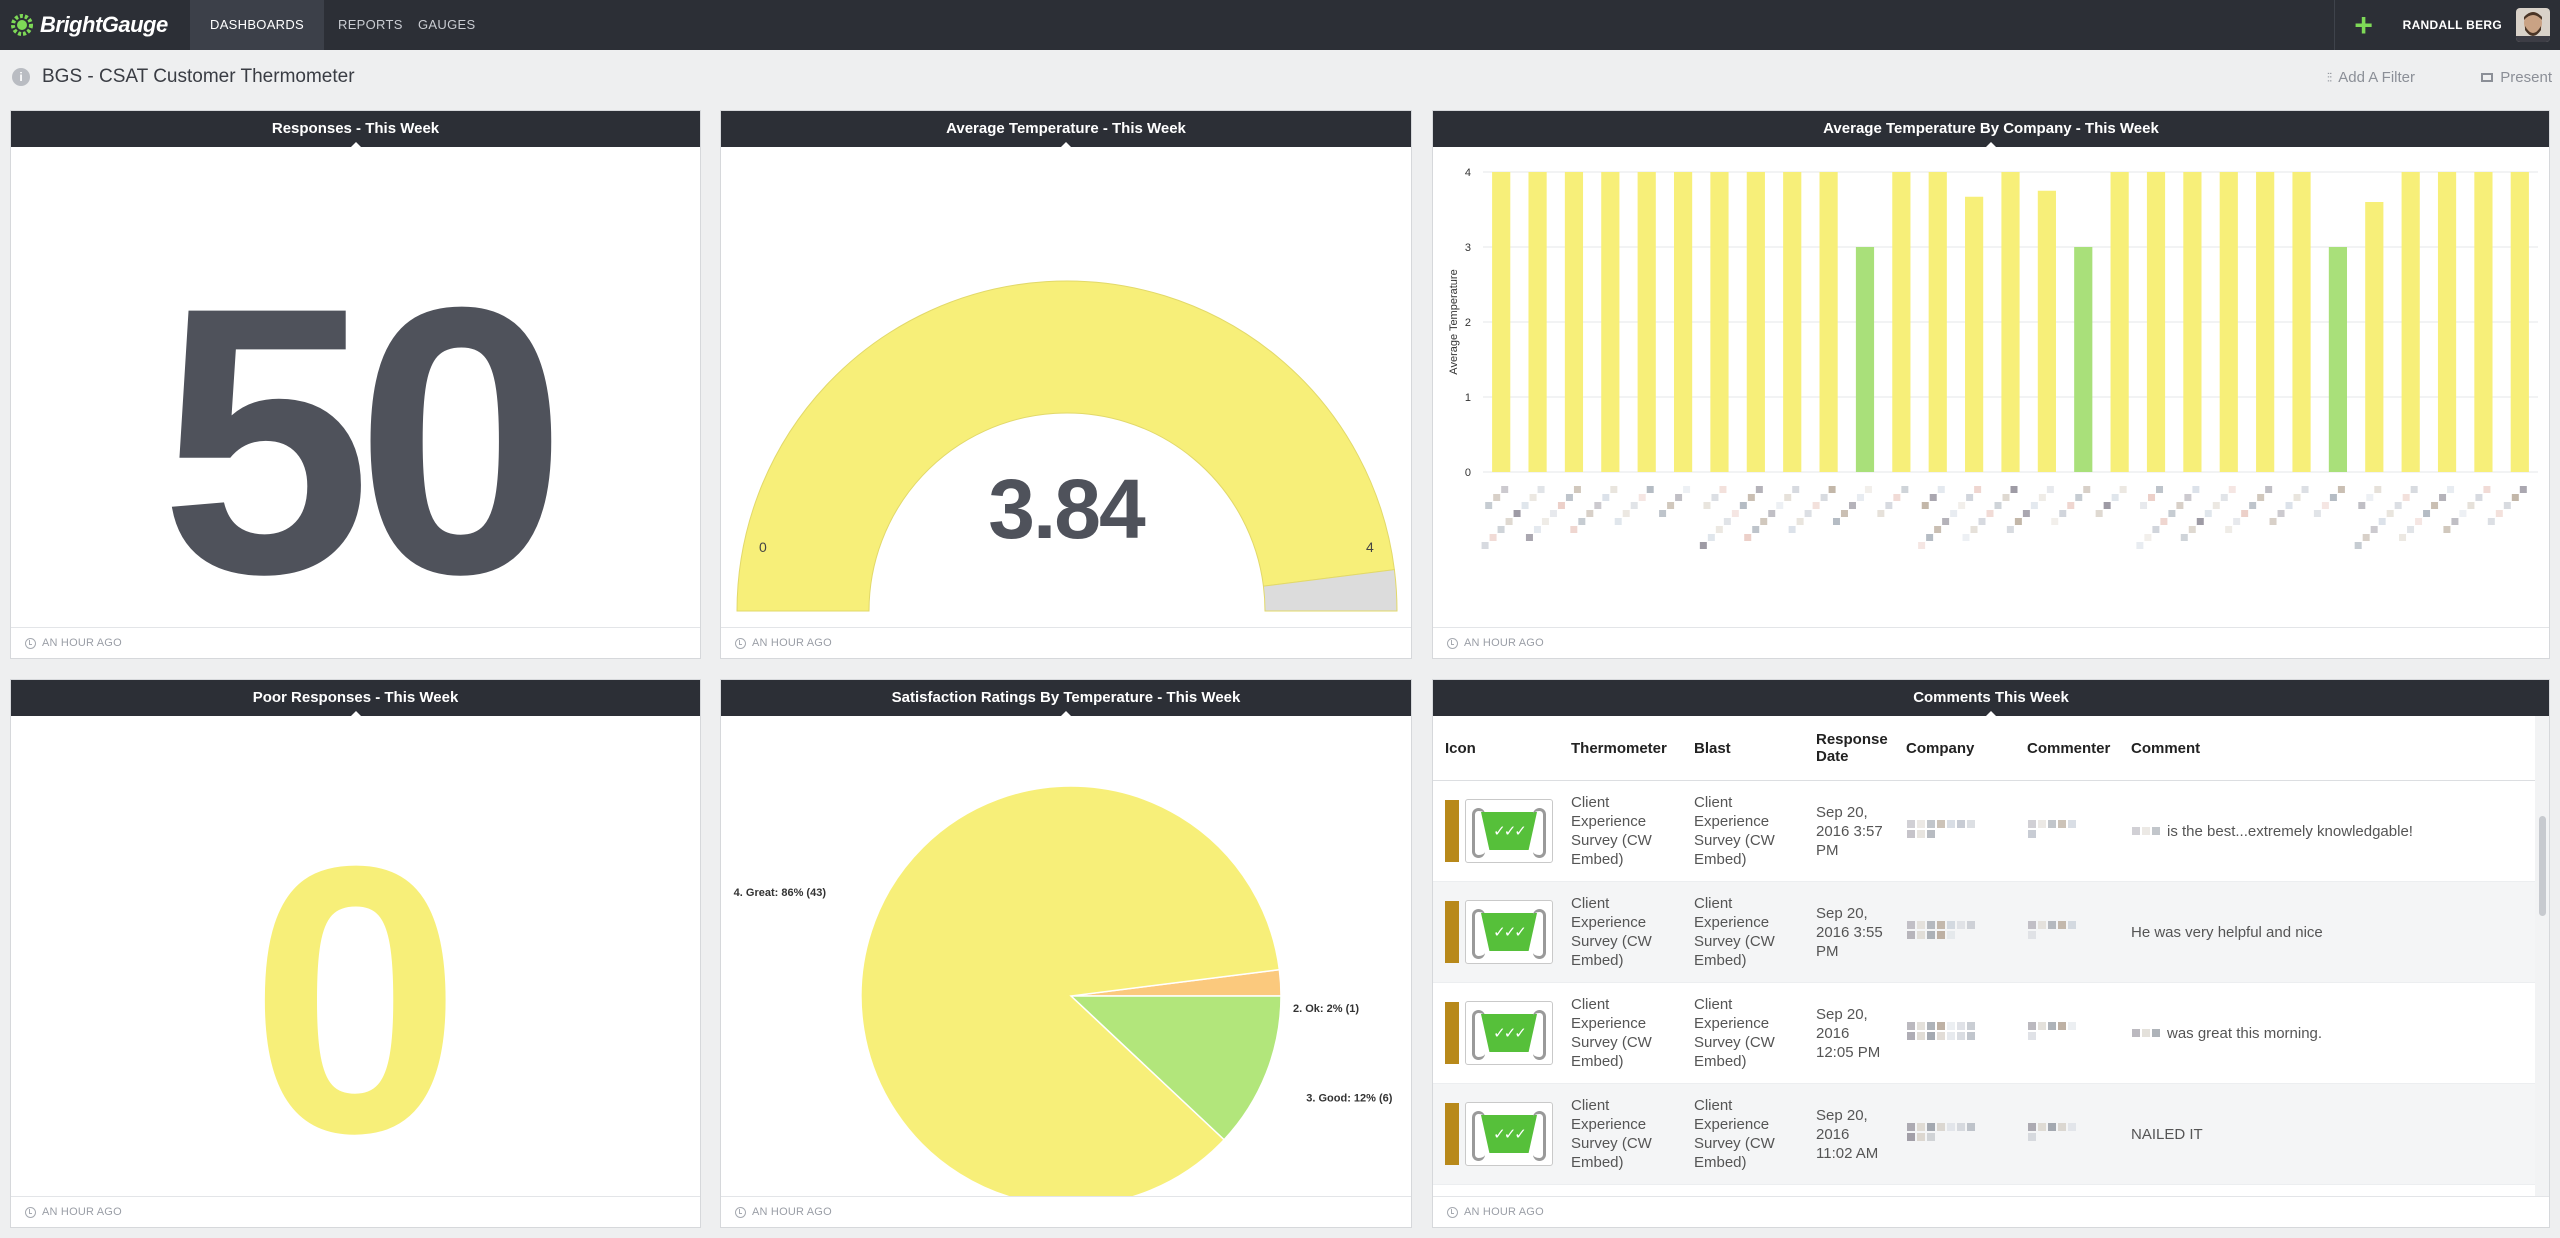 The image size is (2560, 1238). I want to click on col-blast: Blast, so click(1743, 748).